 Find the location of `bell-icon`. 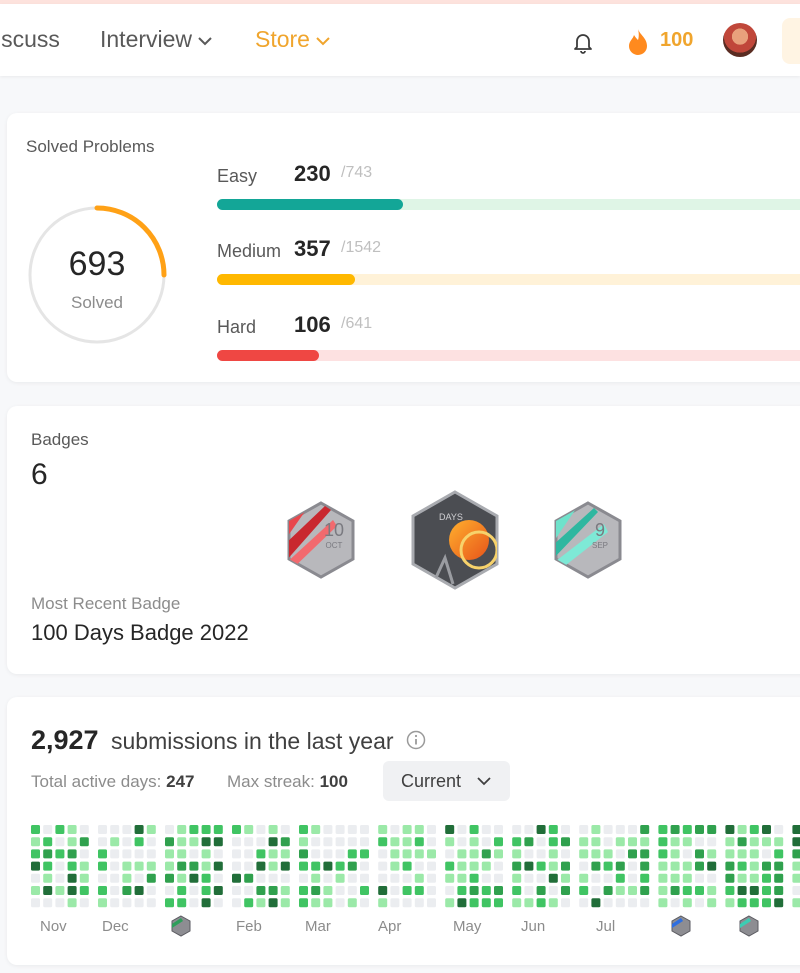

bell-icon is located at coordinates (583, 42).